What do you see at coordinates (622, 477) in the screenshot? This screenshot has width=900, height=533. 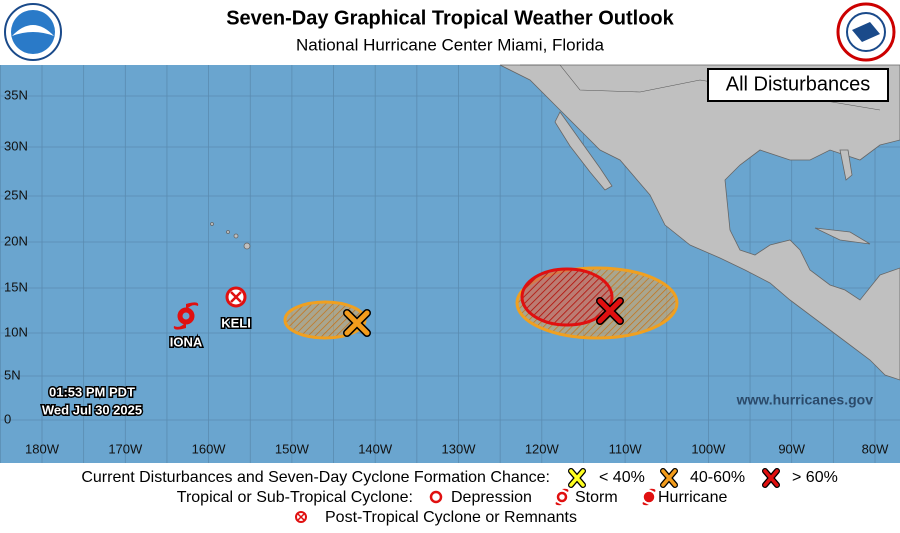 I see `legend-item: < 40%` at bounding box center [622, 477].